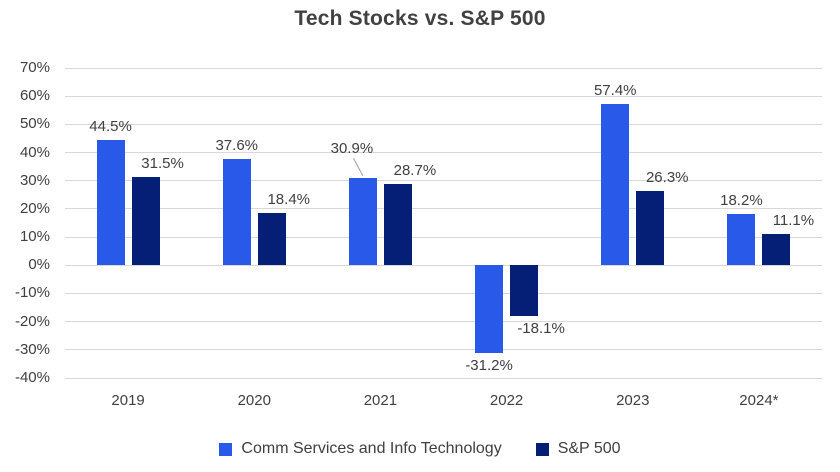 This screenshot has height=472, width=840. What do you see at coordinates (32, 377) in the screenshot?
I see `y-axis-tick-label: -40%` at bounding box center [32, 377].